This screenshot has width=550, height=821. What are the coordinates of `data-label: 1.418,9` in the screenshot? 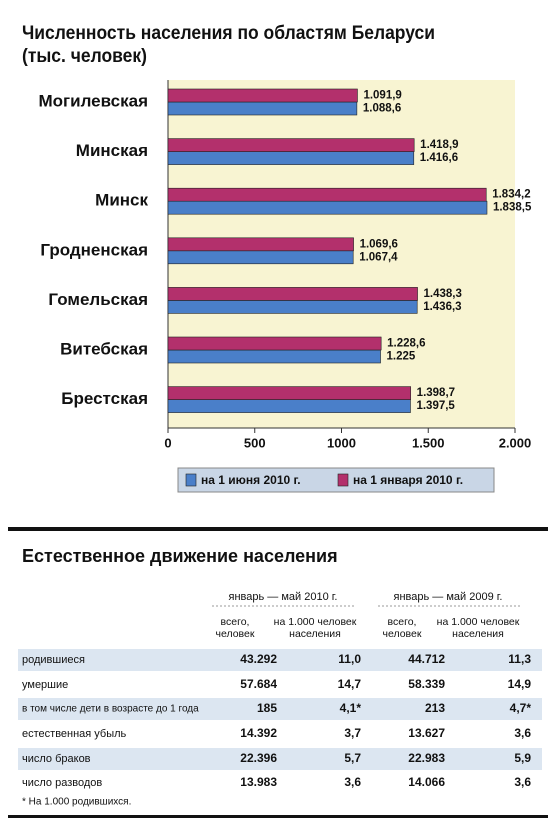 It's located at (439, 145).